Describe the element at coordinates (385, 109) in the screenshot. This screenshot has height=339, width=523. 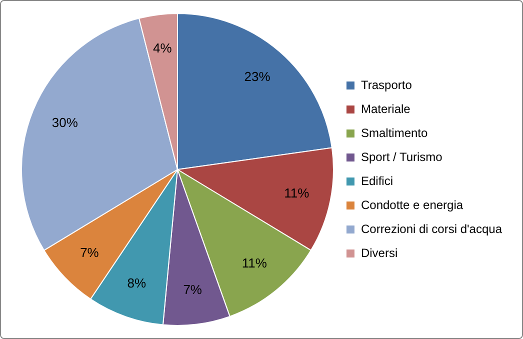
I see `legend-label: Materiale` at that location.